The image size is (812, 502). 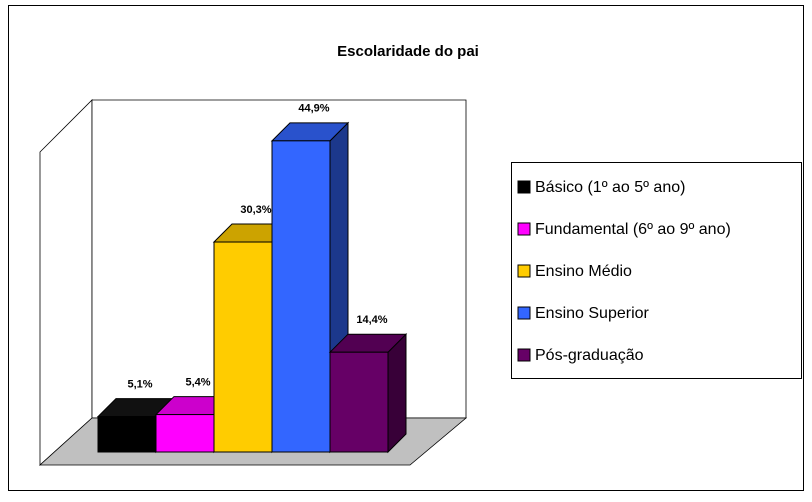 I want to click on data-label: 44,9%, so click(x=313, y=109).